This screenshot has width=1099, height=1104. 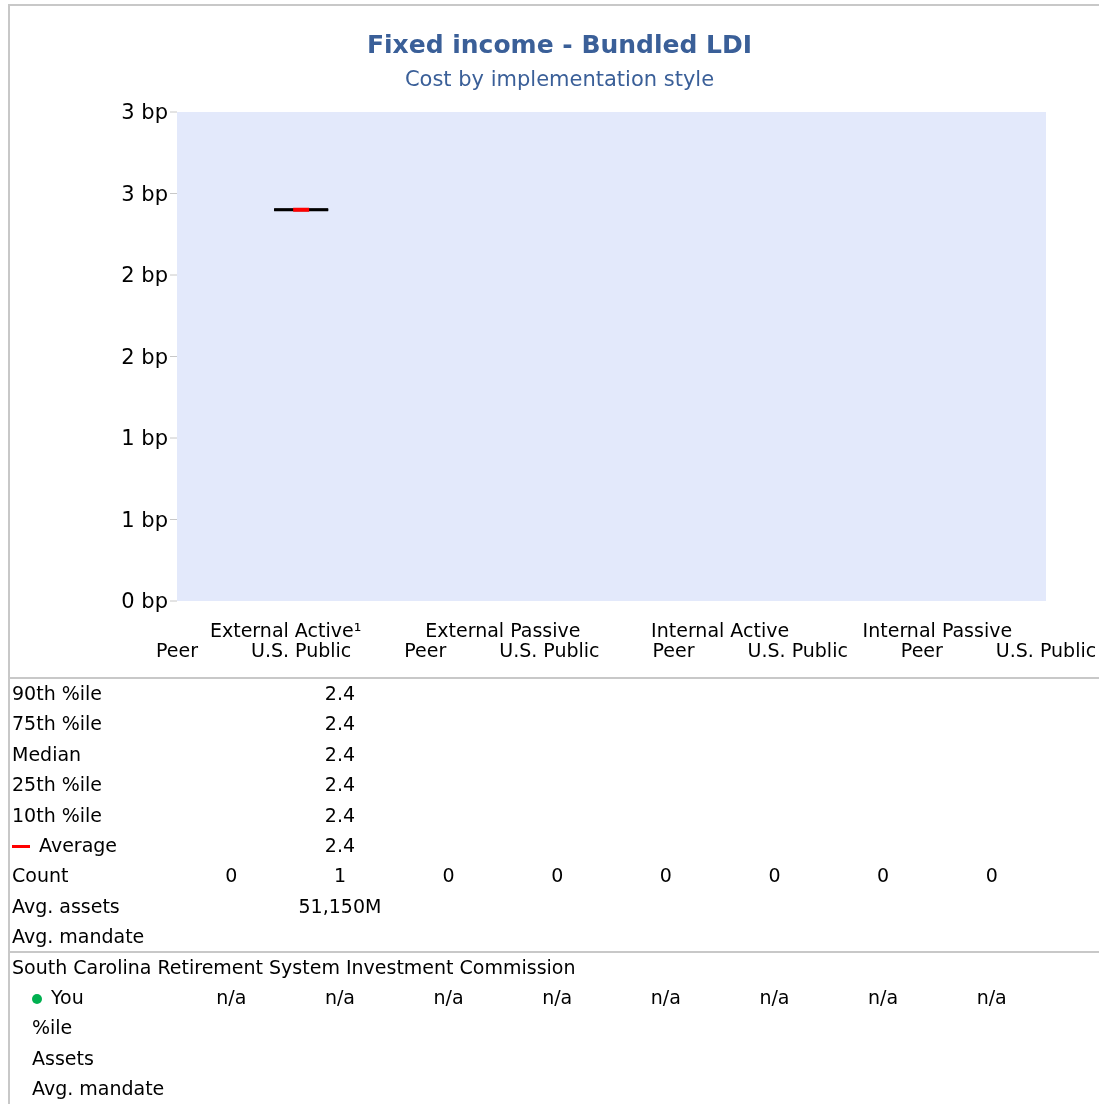 I want to click on y-tick-label: 0 bp, so click(x=144, y=601).